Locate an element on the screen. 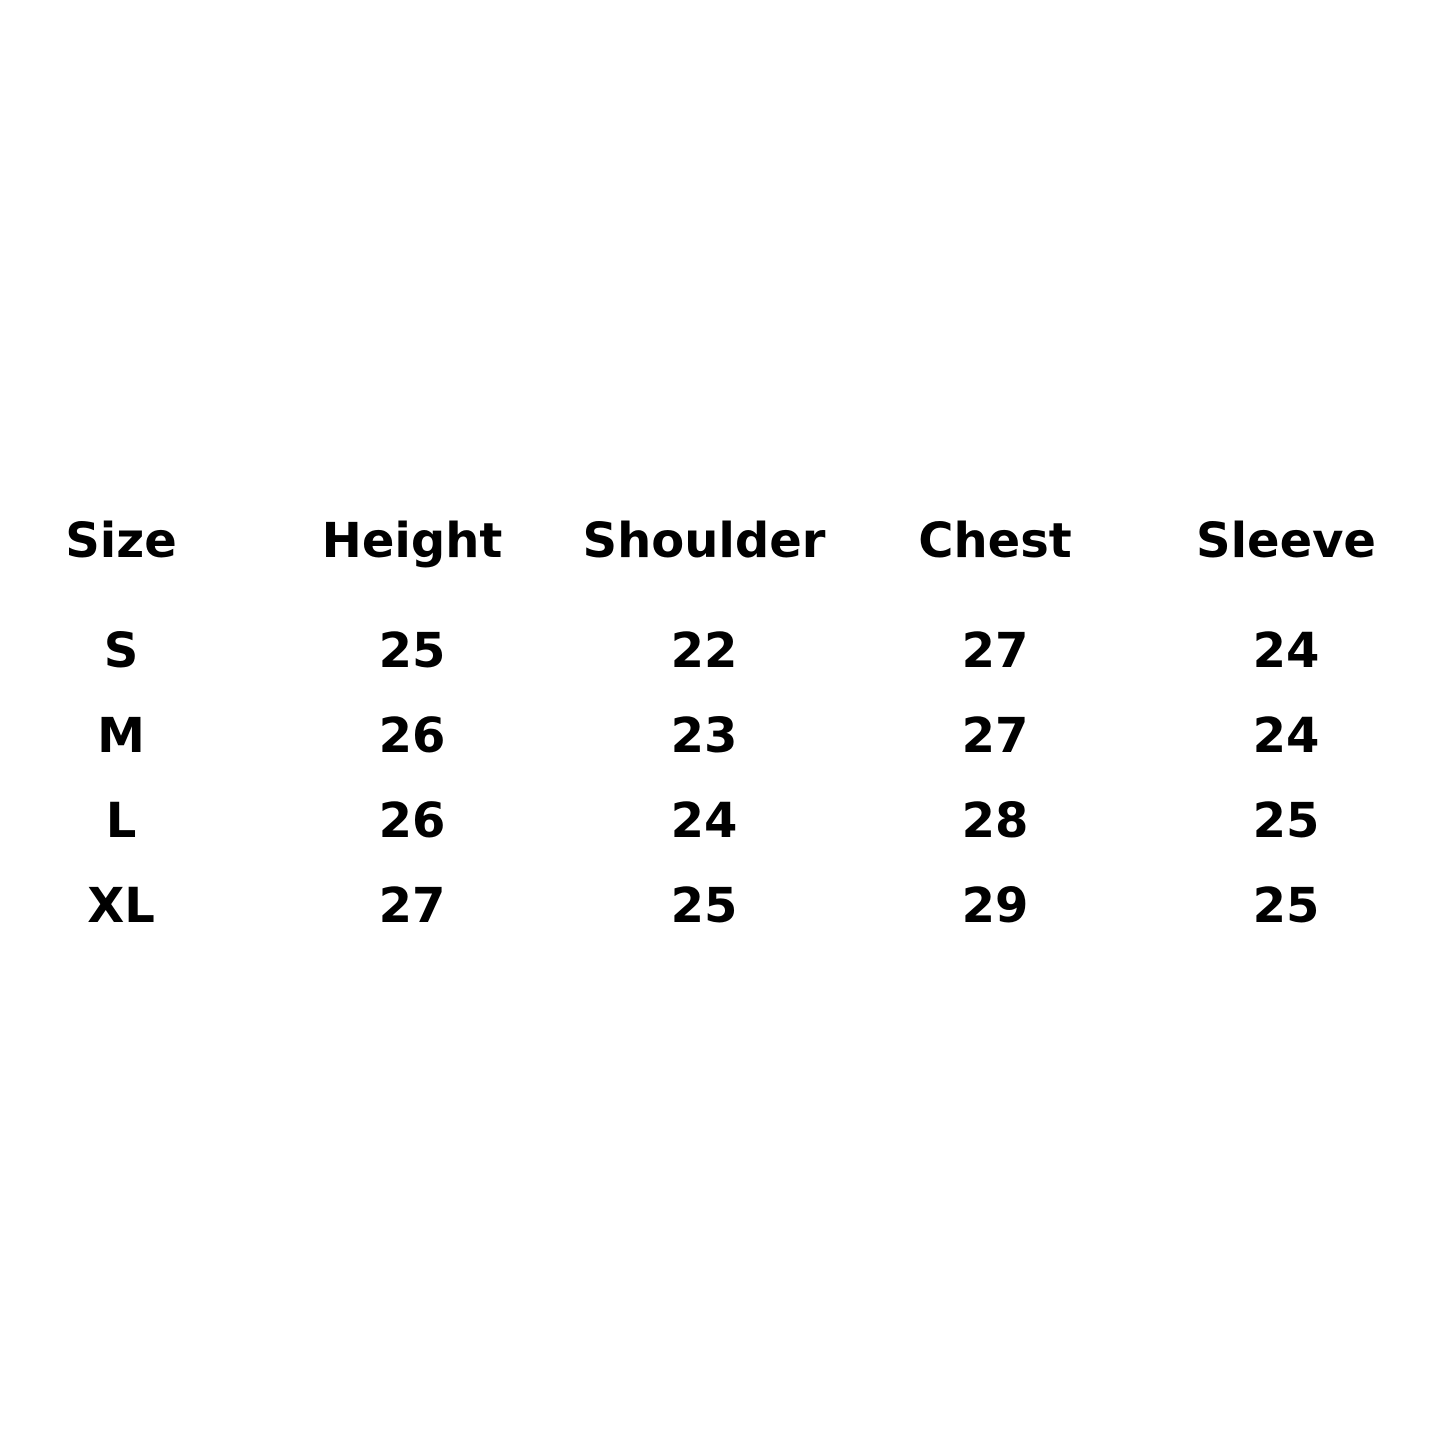 This screenshot has width=1445, height=1445. size-cell: L is located at coordinates (121, 821).